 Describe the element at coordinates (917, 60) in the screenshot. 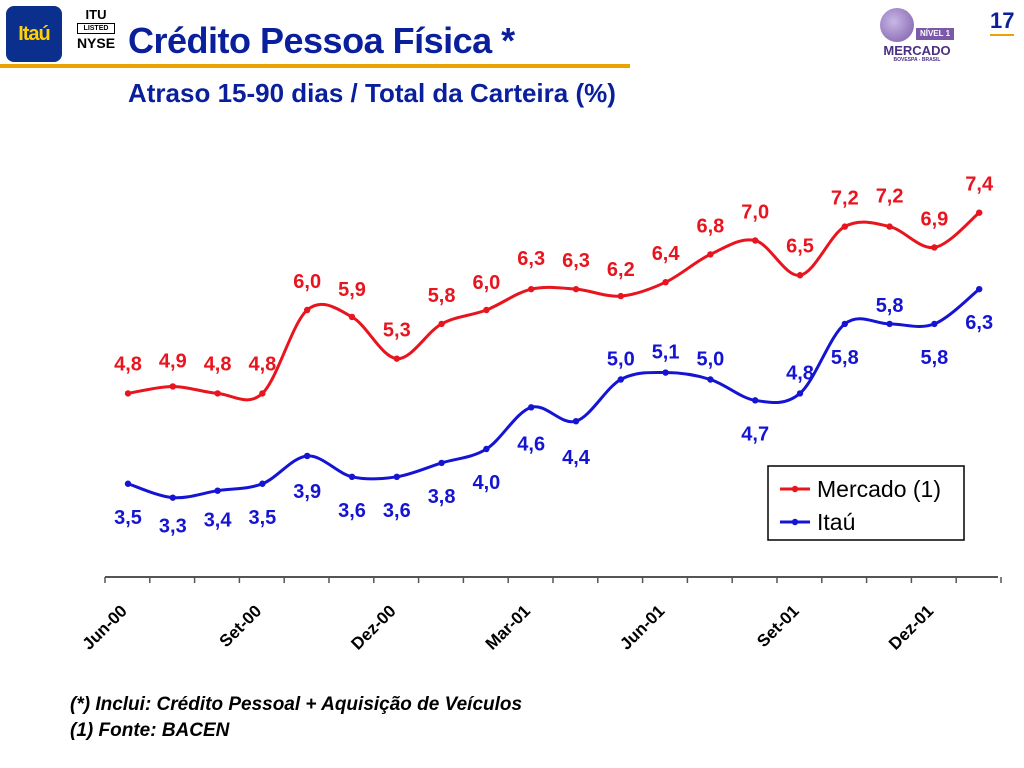

I see `mercado-exchange: BOVESPA - BRASIL` at that location.